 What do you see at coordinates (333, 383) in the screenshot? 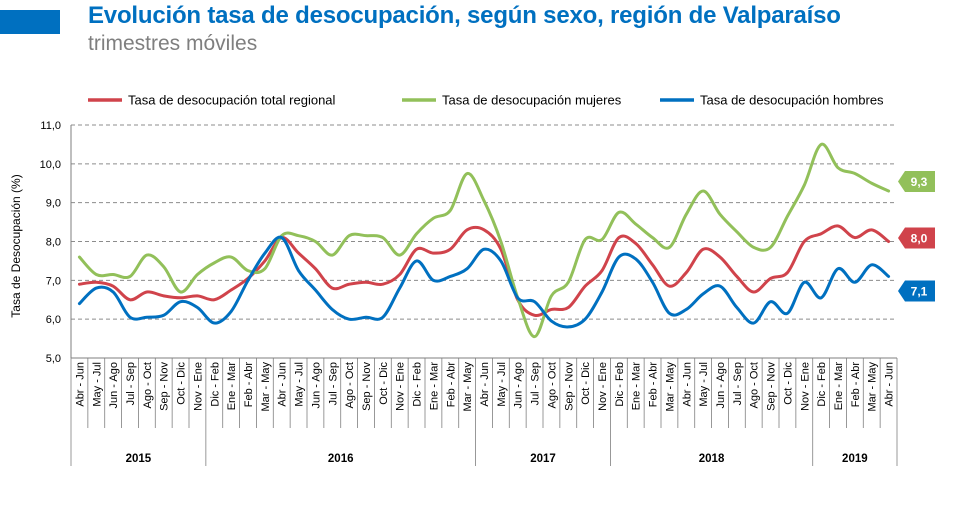
I see `x-category-label: Jul - Sep` at bounding box center [333, 383].